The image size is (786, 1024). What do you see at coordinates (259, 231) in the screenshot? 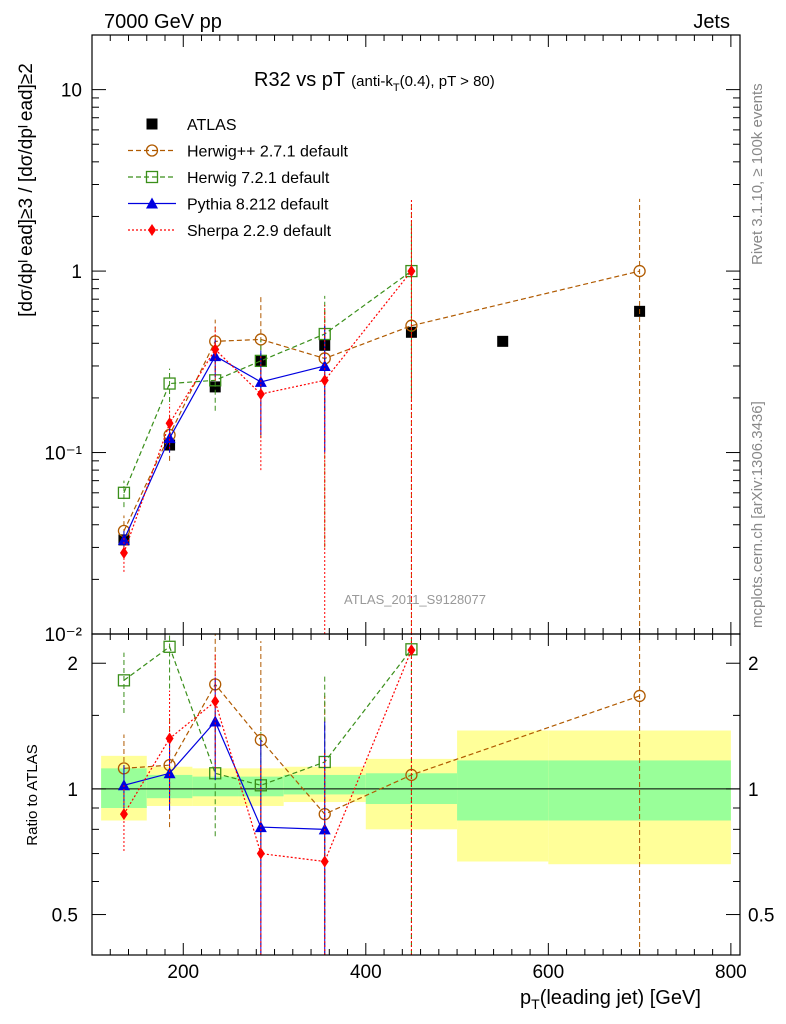
I see `legend-label-sherpa: Sherpa 2.2.9 default` at bounding box center [259, 231].